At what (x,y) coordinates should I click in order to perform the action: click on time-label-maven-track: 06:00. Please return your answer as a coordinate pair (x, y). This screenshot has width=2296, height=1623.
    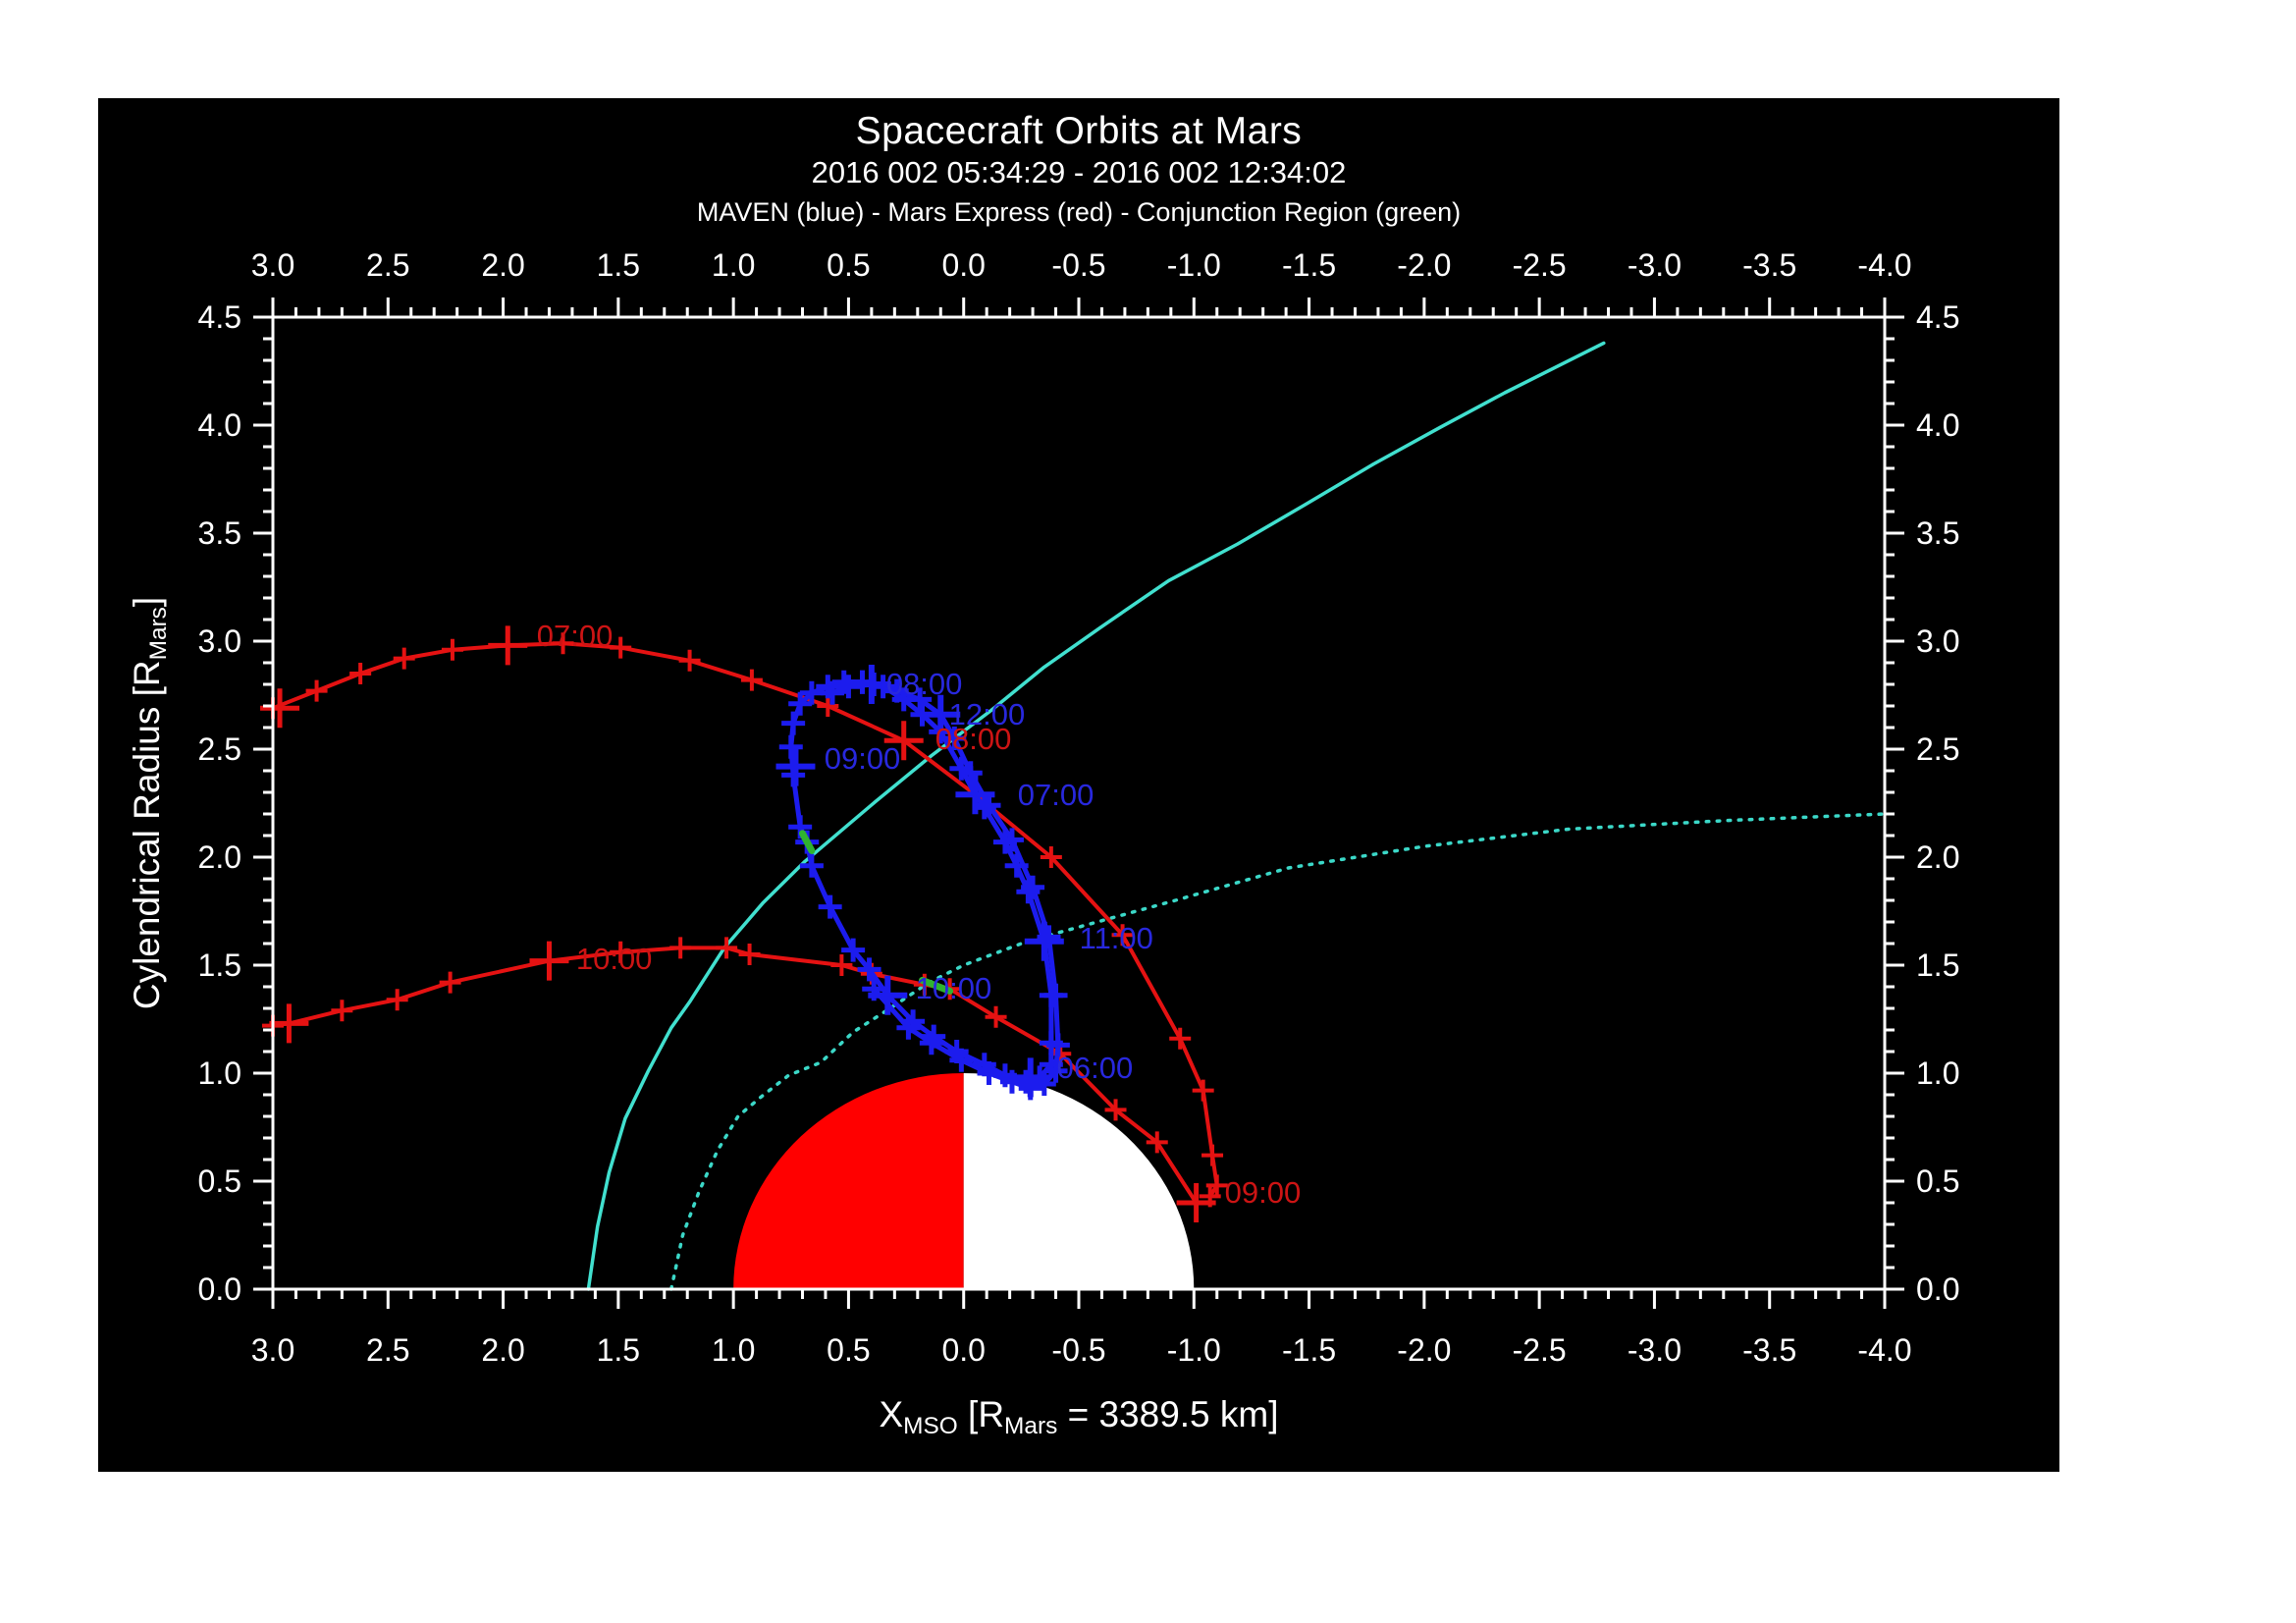
    Looking at the image, I should click on (1095, 1068).